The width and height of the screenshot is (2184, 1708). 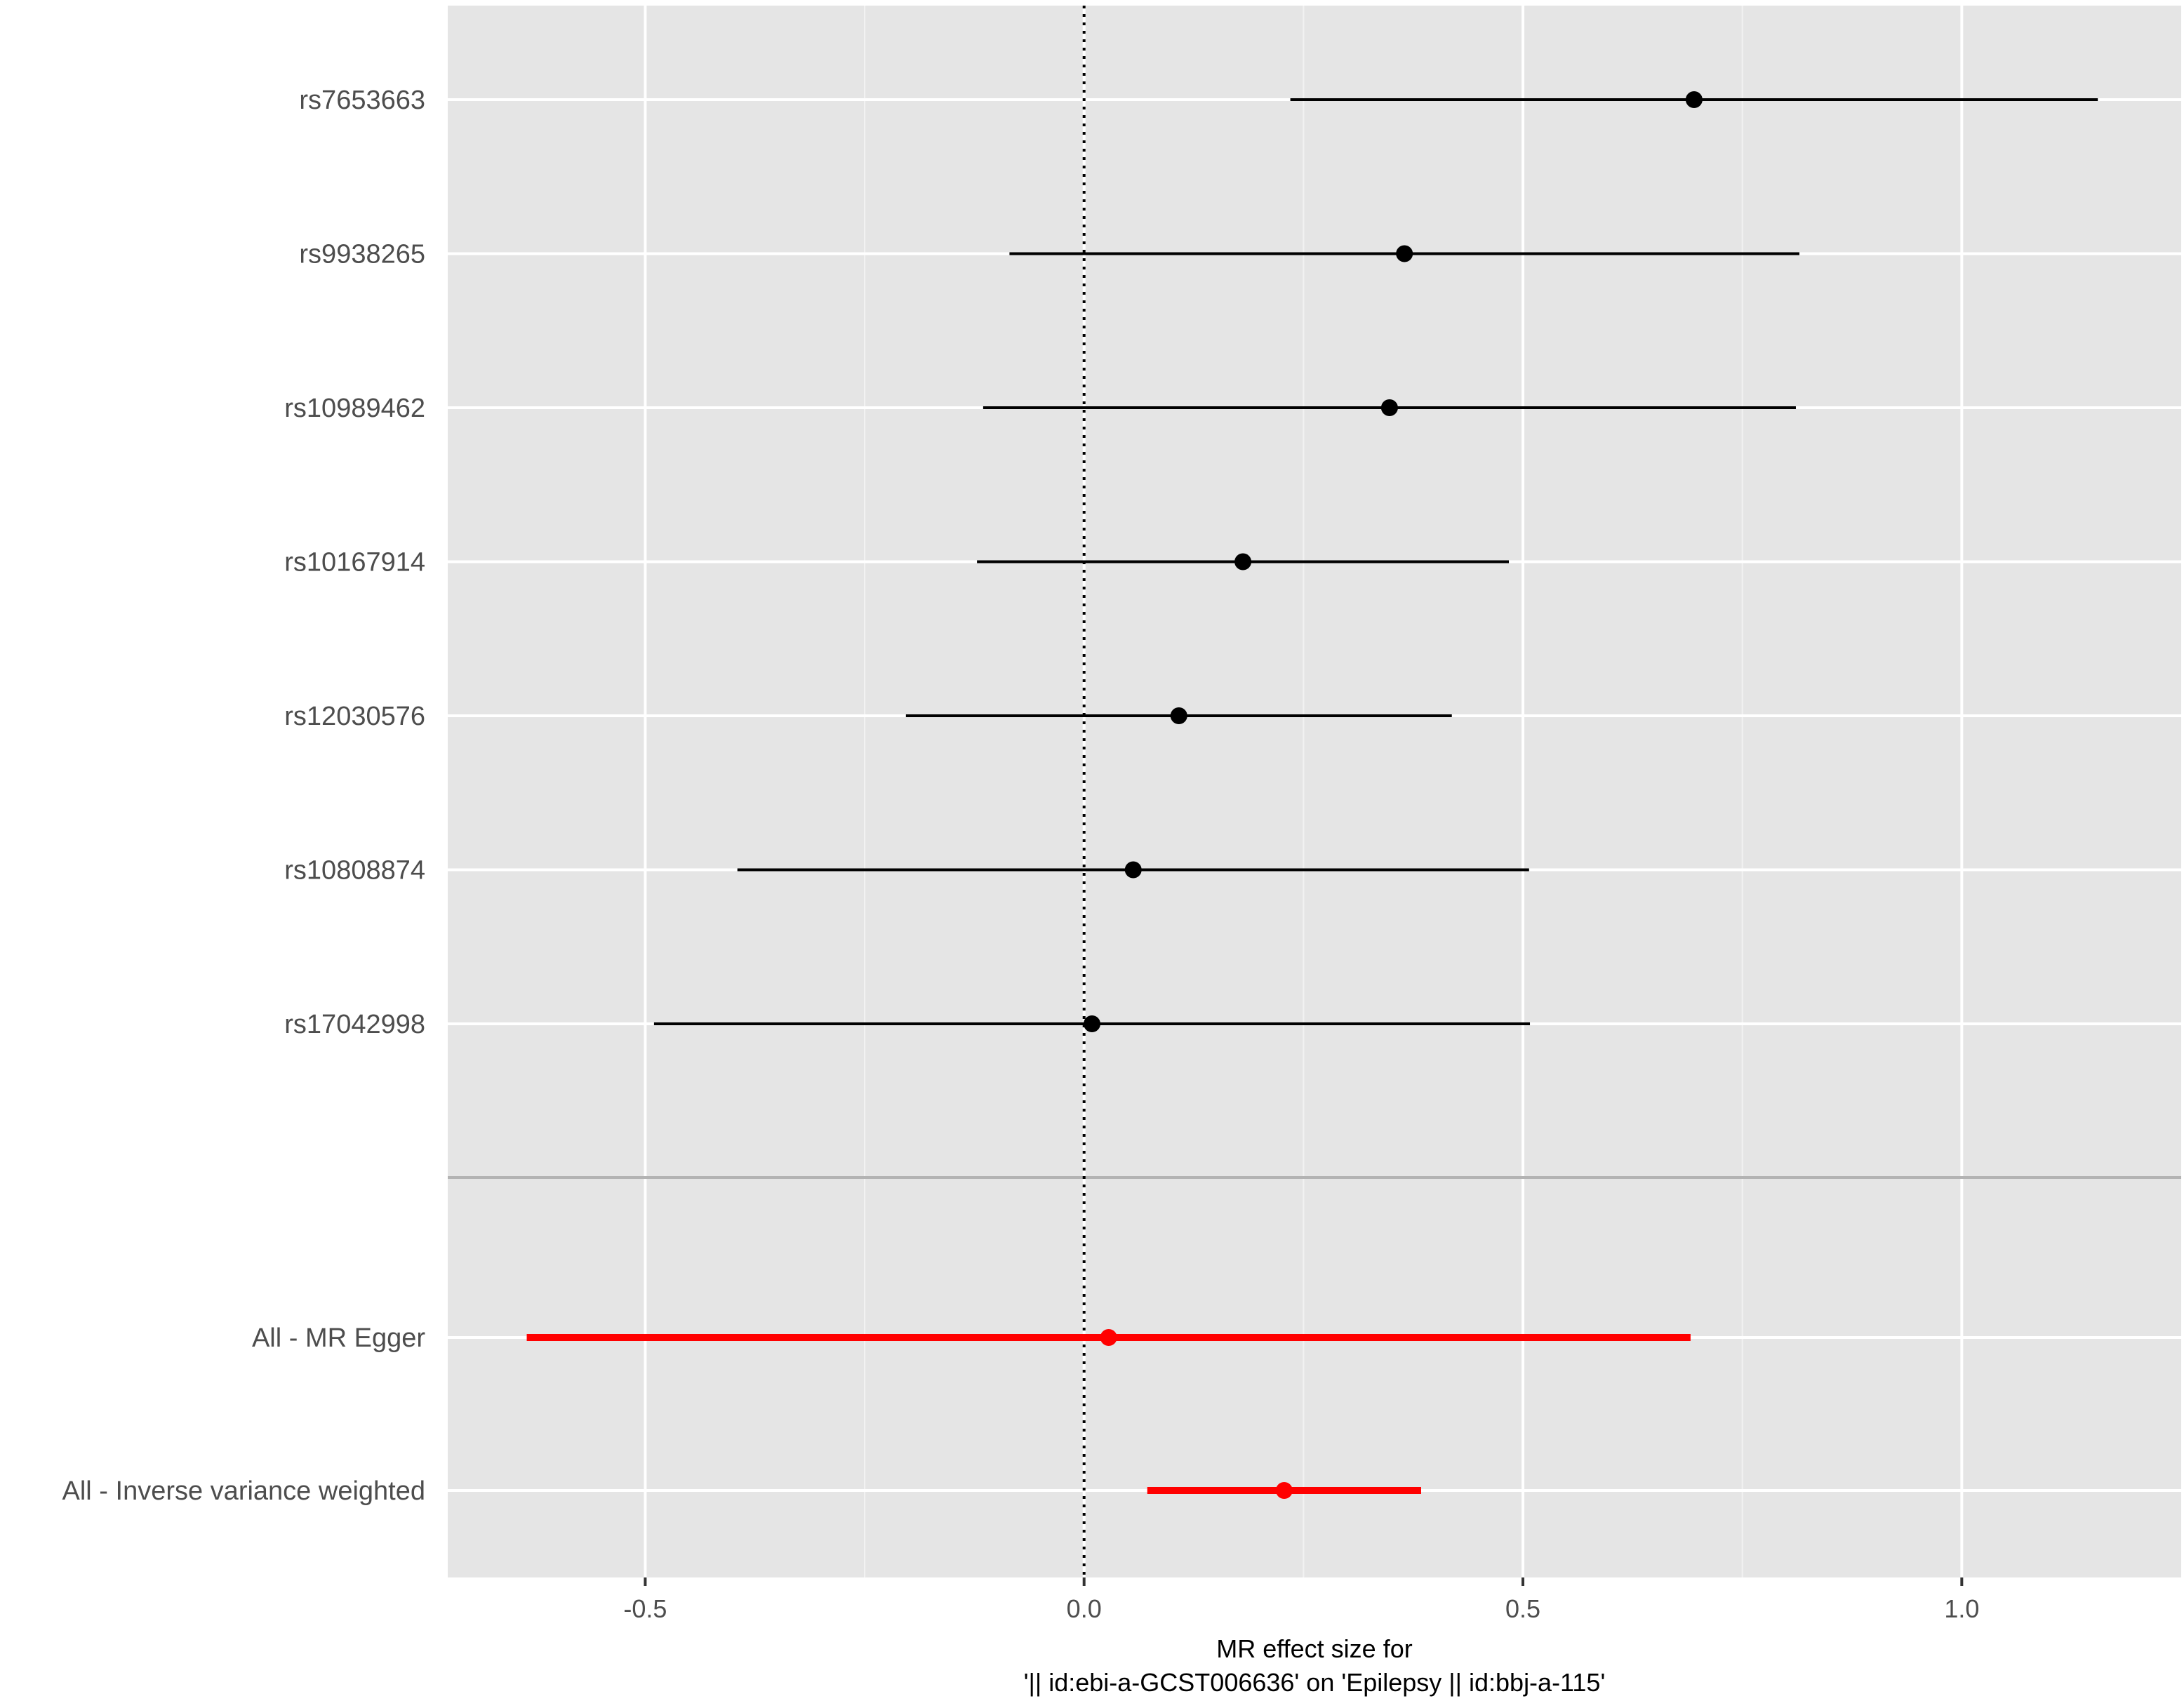 I want to click on x-tick-label-2: 0.5, so click(x=1523, y=1608).